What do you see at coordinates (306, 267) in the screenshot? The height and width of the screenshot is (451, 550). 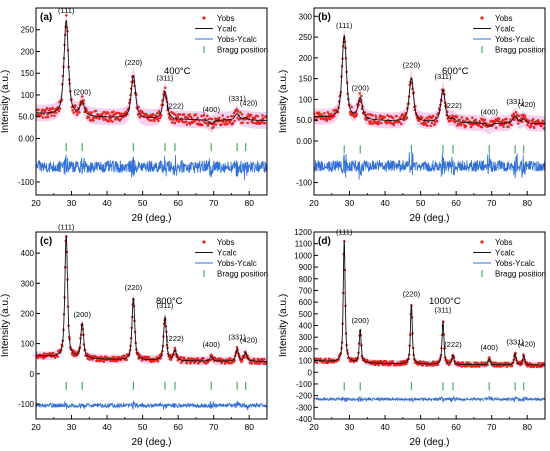 I see `y-tick-label: 900` at bounding box center [306, 267].